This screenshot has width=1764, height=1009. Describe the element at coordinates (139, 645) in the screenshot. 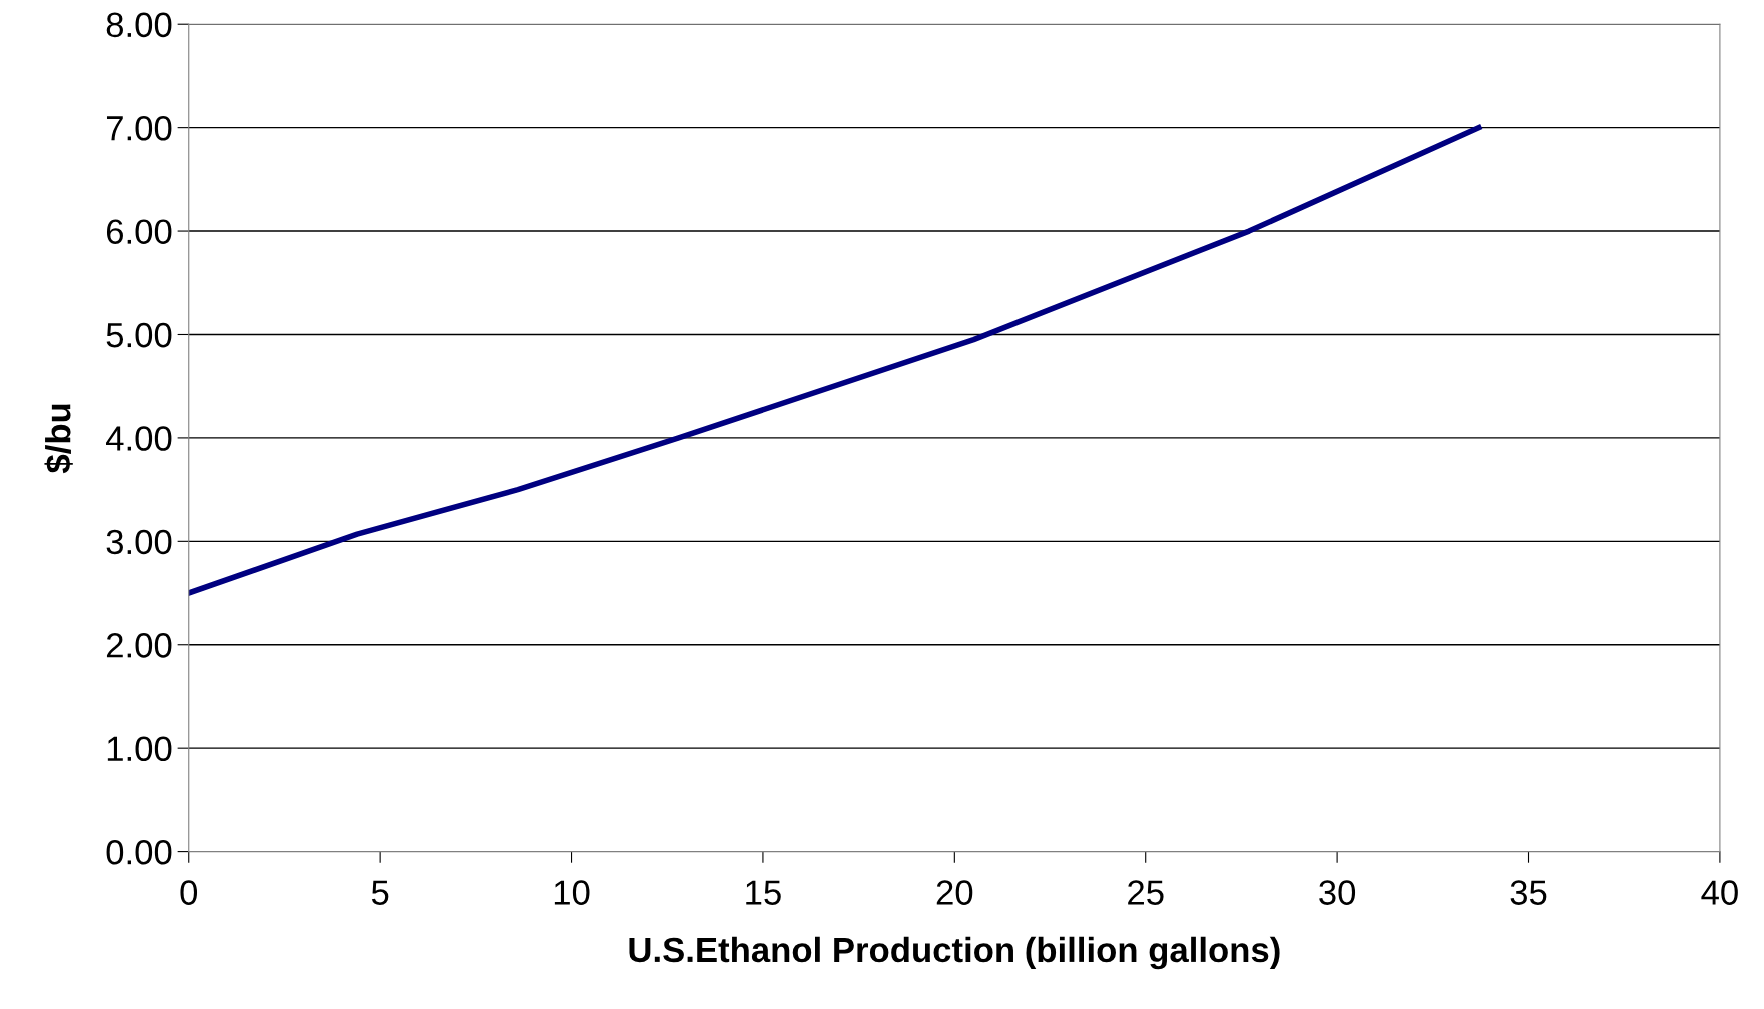

I see `y-tick-label: 2.00` at that location.